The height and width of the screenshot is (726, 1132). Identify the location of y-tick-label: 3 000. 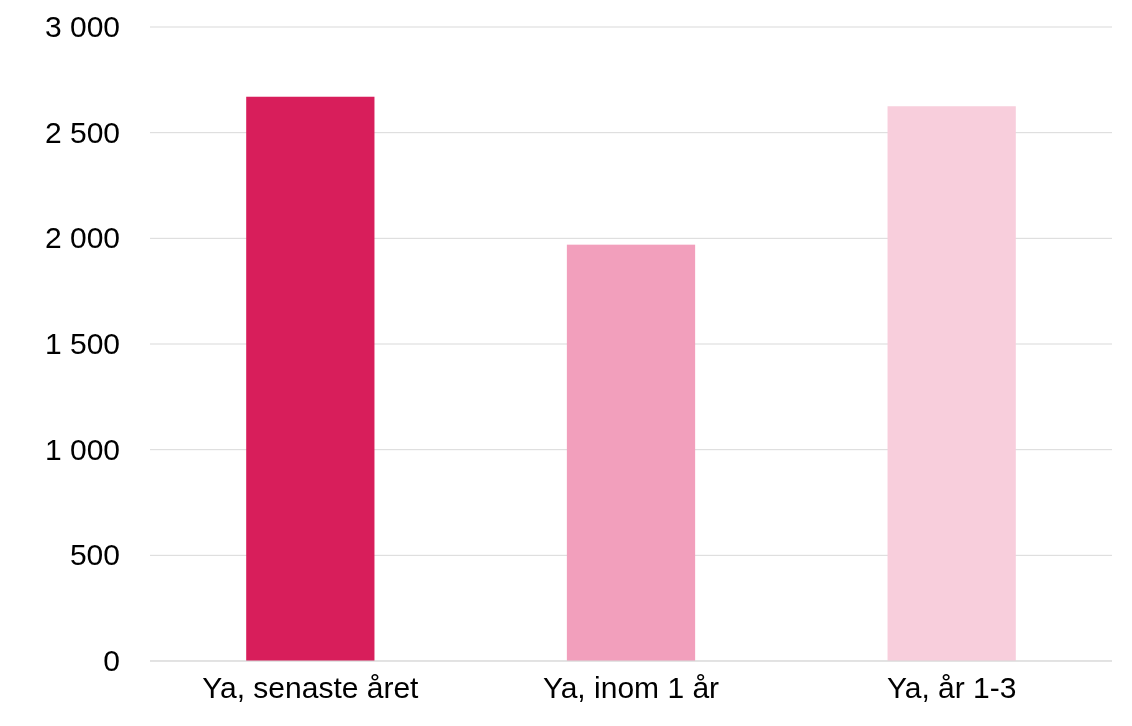
(82, 27).